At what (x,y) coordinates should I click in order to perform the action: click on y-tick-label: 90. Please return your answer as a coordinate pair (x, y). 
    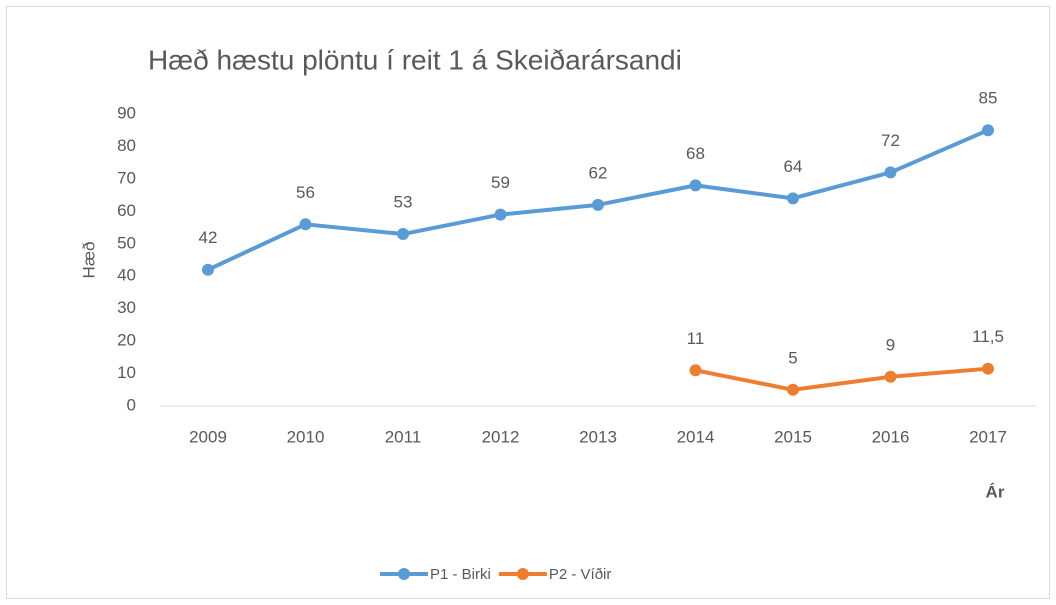
    Looking at the image, I should click on (126, 112).